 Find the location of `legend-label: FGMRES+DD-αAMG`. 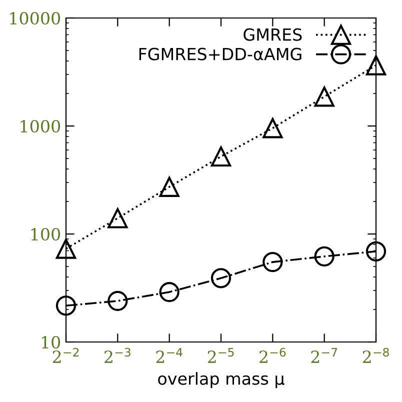

legend-label: FGMRES+DD-αAMG is located at coordinates (220, 54).